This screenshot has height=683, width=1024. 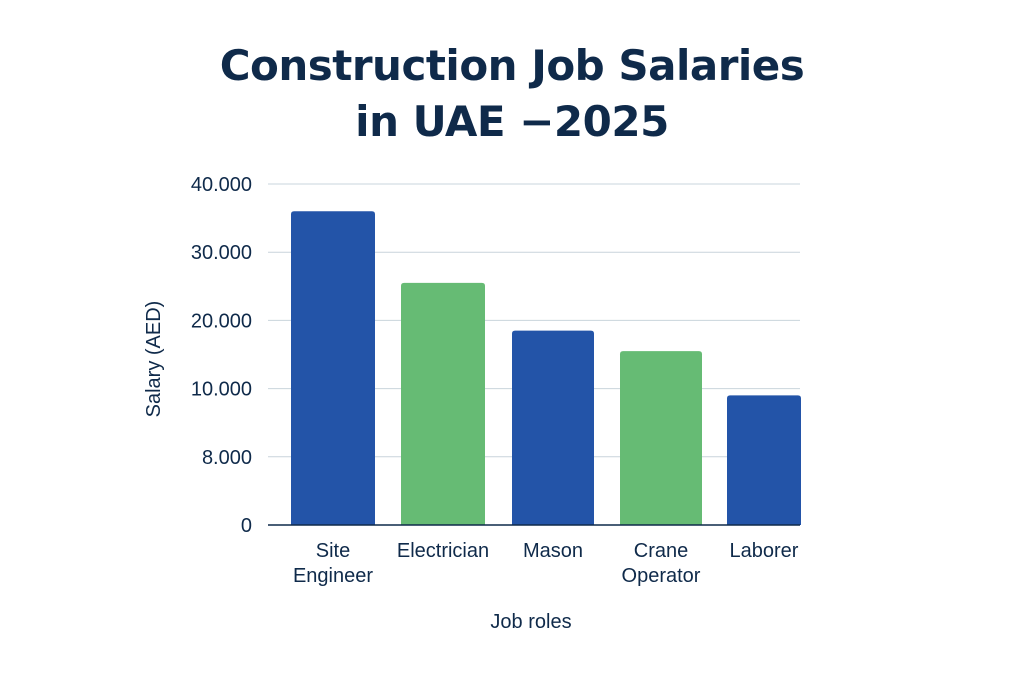 What do you see at coordinates (333, 563) in the screenshot?
I see `x-category-label: Site Engineer` at bounding box center [333, 563].